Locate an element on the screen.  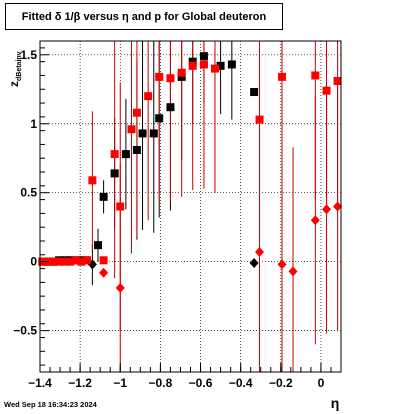
x-tick-label: −1.4 is located at coordinates (40, 383).